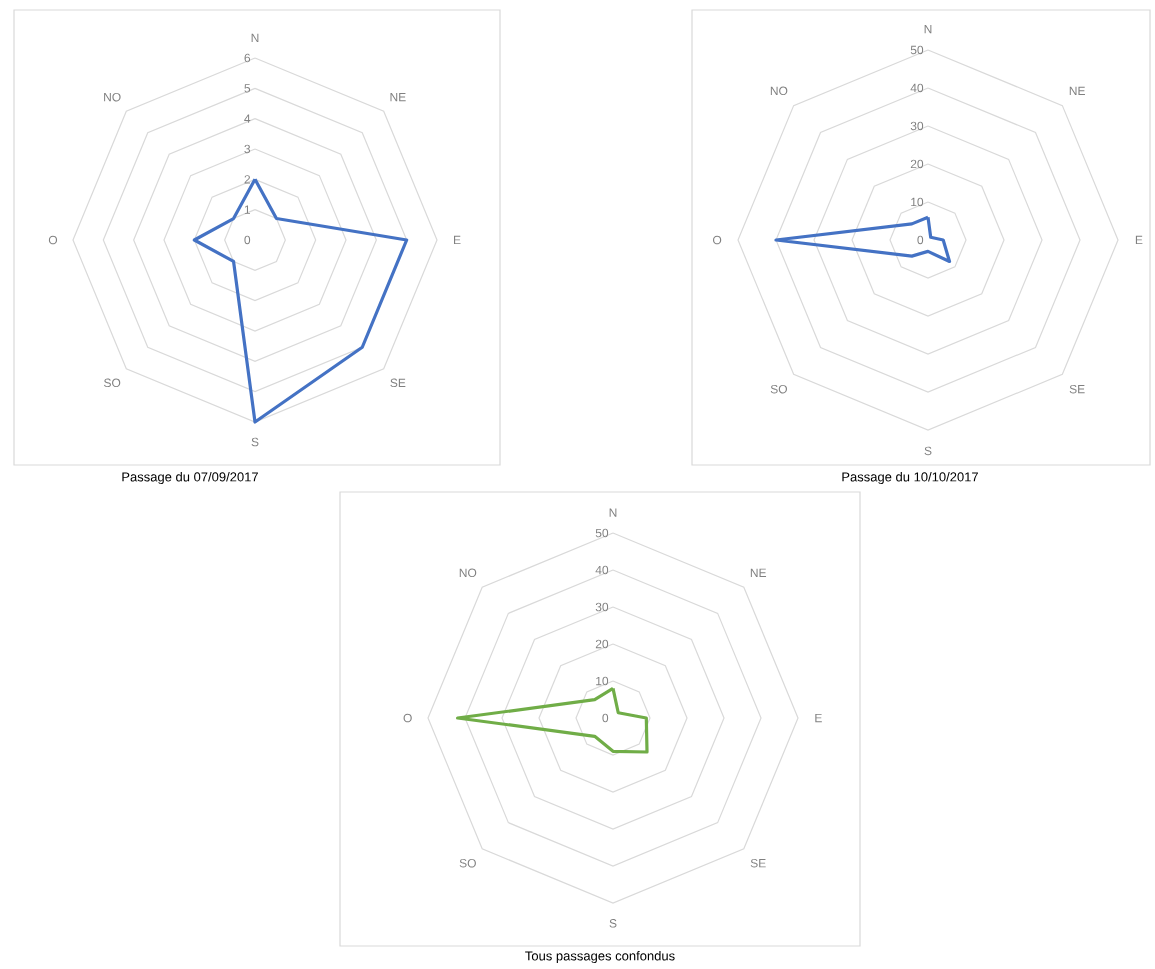 This screenshot has height=969, width=1155. I want to click on y-tick-label: 2, so click(247, 179).